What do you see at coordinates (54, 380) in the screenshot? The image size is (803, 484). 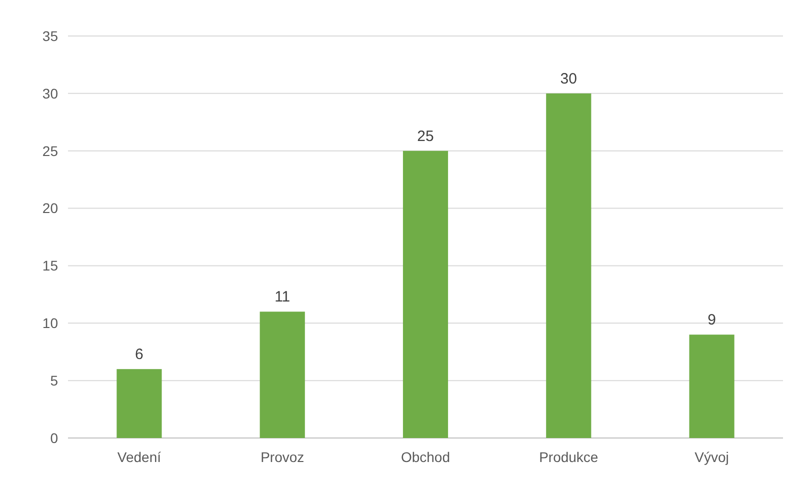 I see `y-tick-label: 5` at bounding box center [54, 380].